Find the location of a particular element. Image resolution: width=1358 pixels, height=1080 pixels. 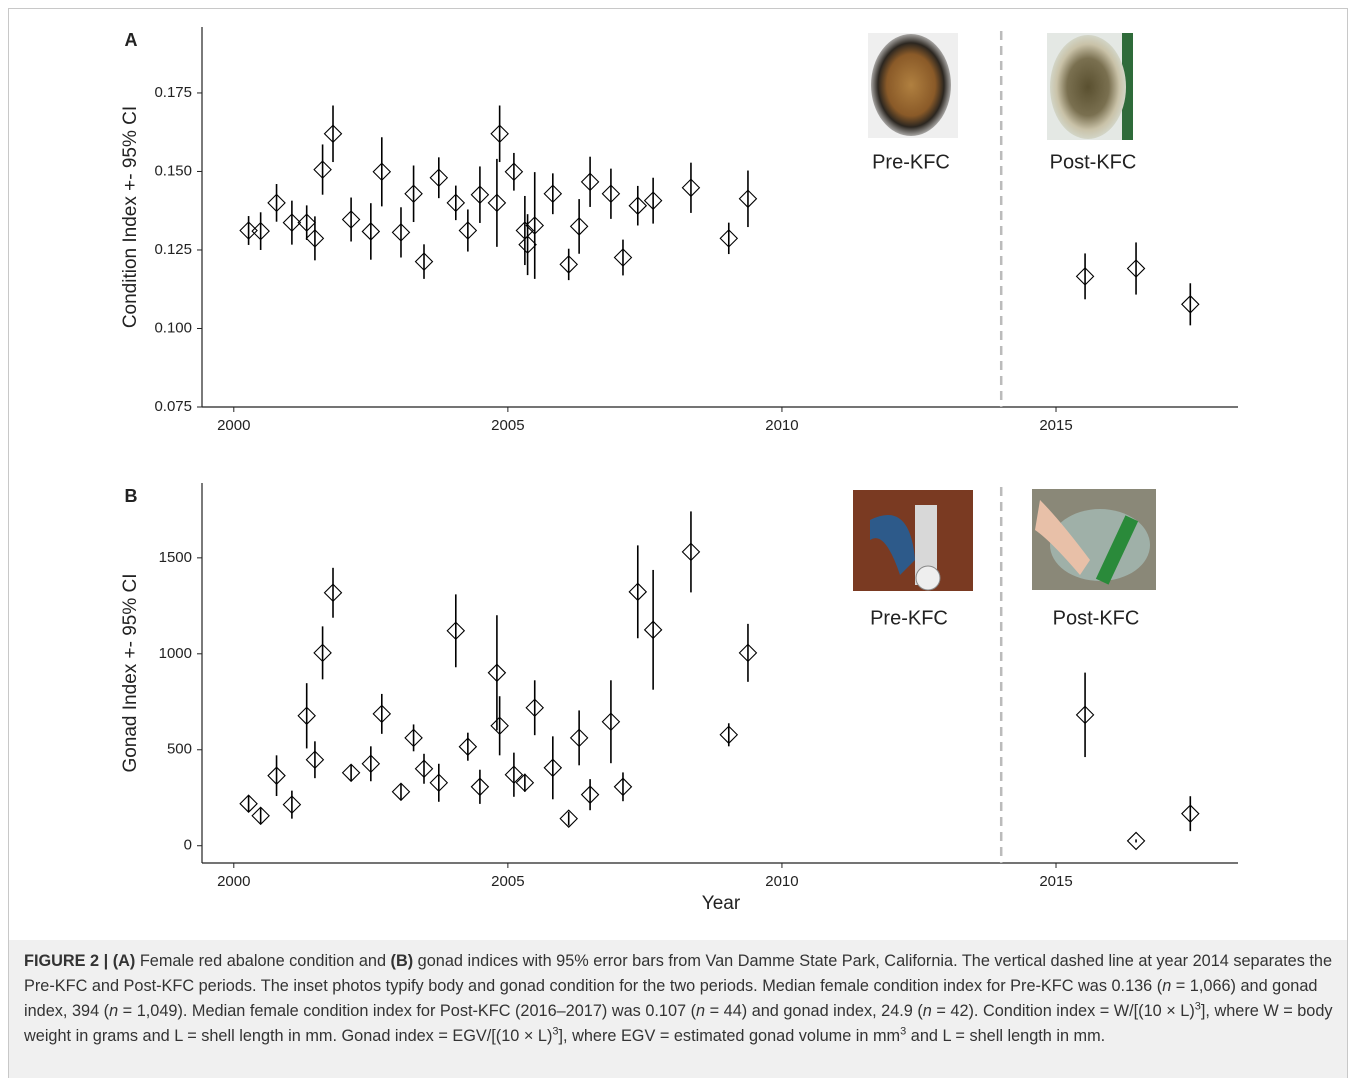

y-axis-title: Gonad Index +- 95% CI is located at coordinates (130, 672).